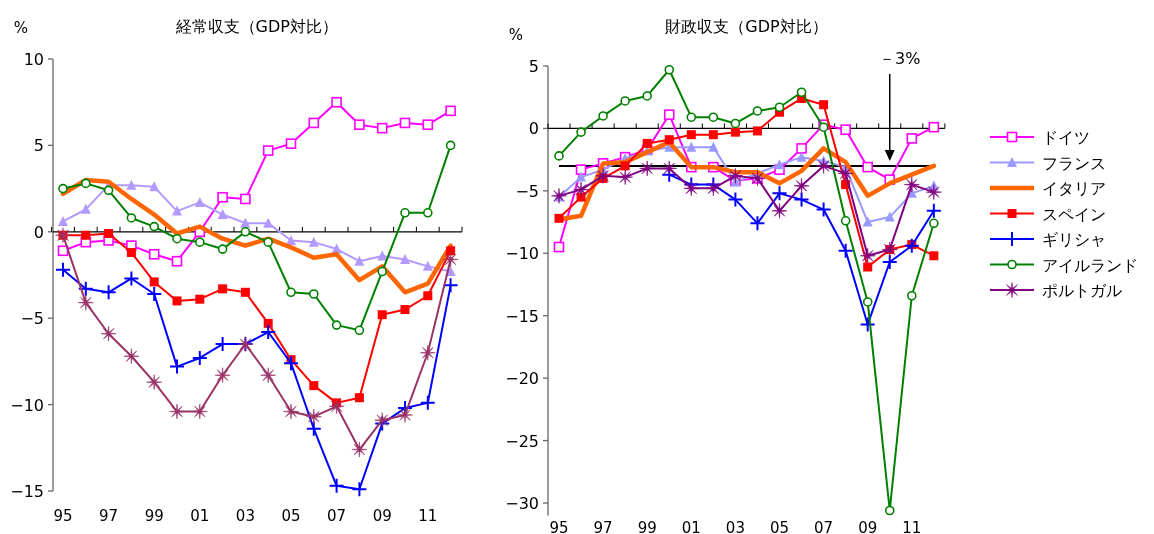 This screenshot has height=534, width=1154. I want to click on legend-label: スペイン, so click(1074, 214).